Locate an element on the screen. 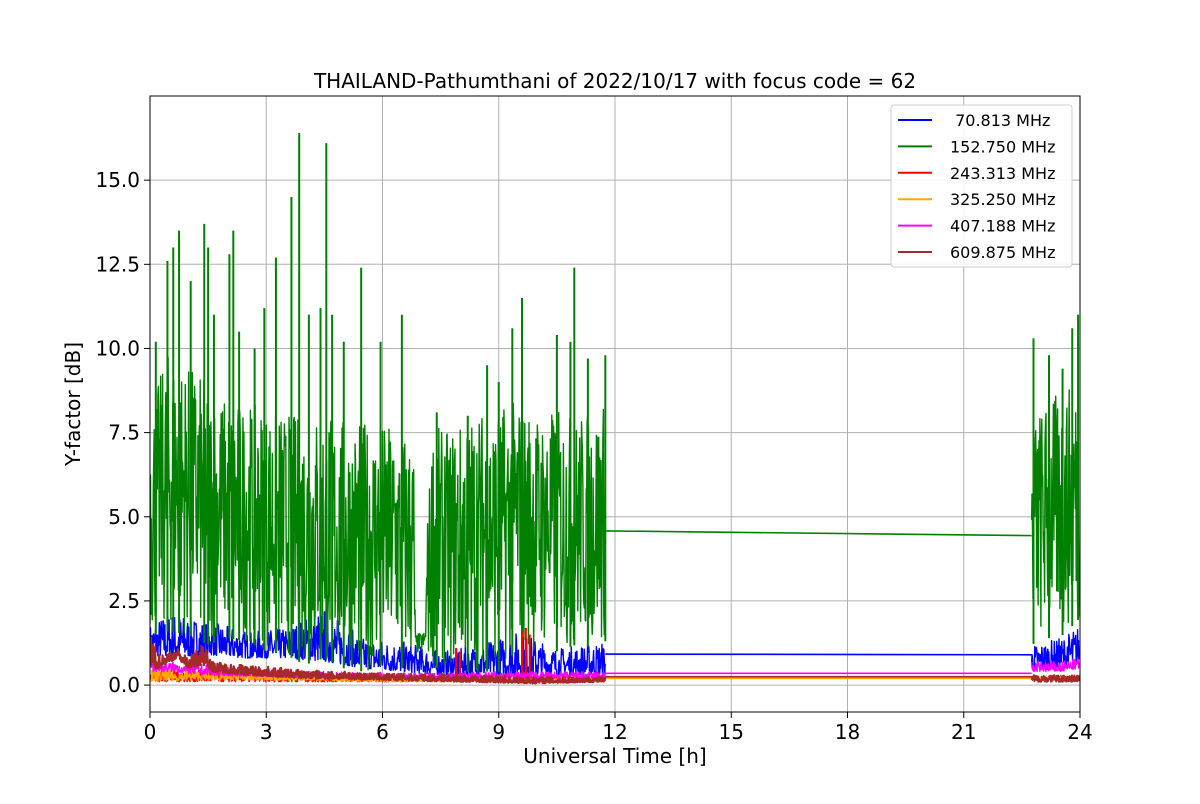 This screenshot has width=1200, height=804. legend-label: 243.313 MHz is located at coordinates (1002, 173).